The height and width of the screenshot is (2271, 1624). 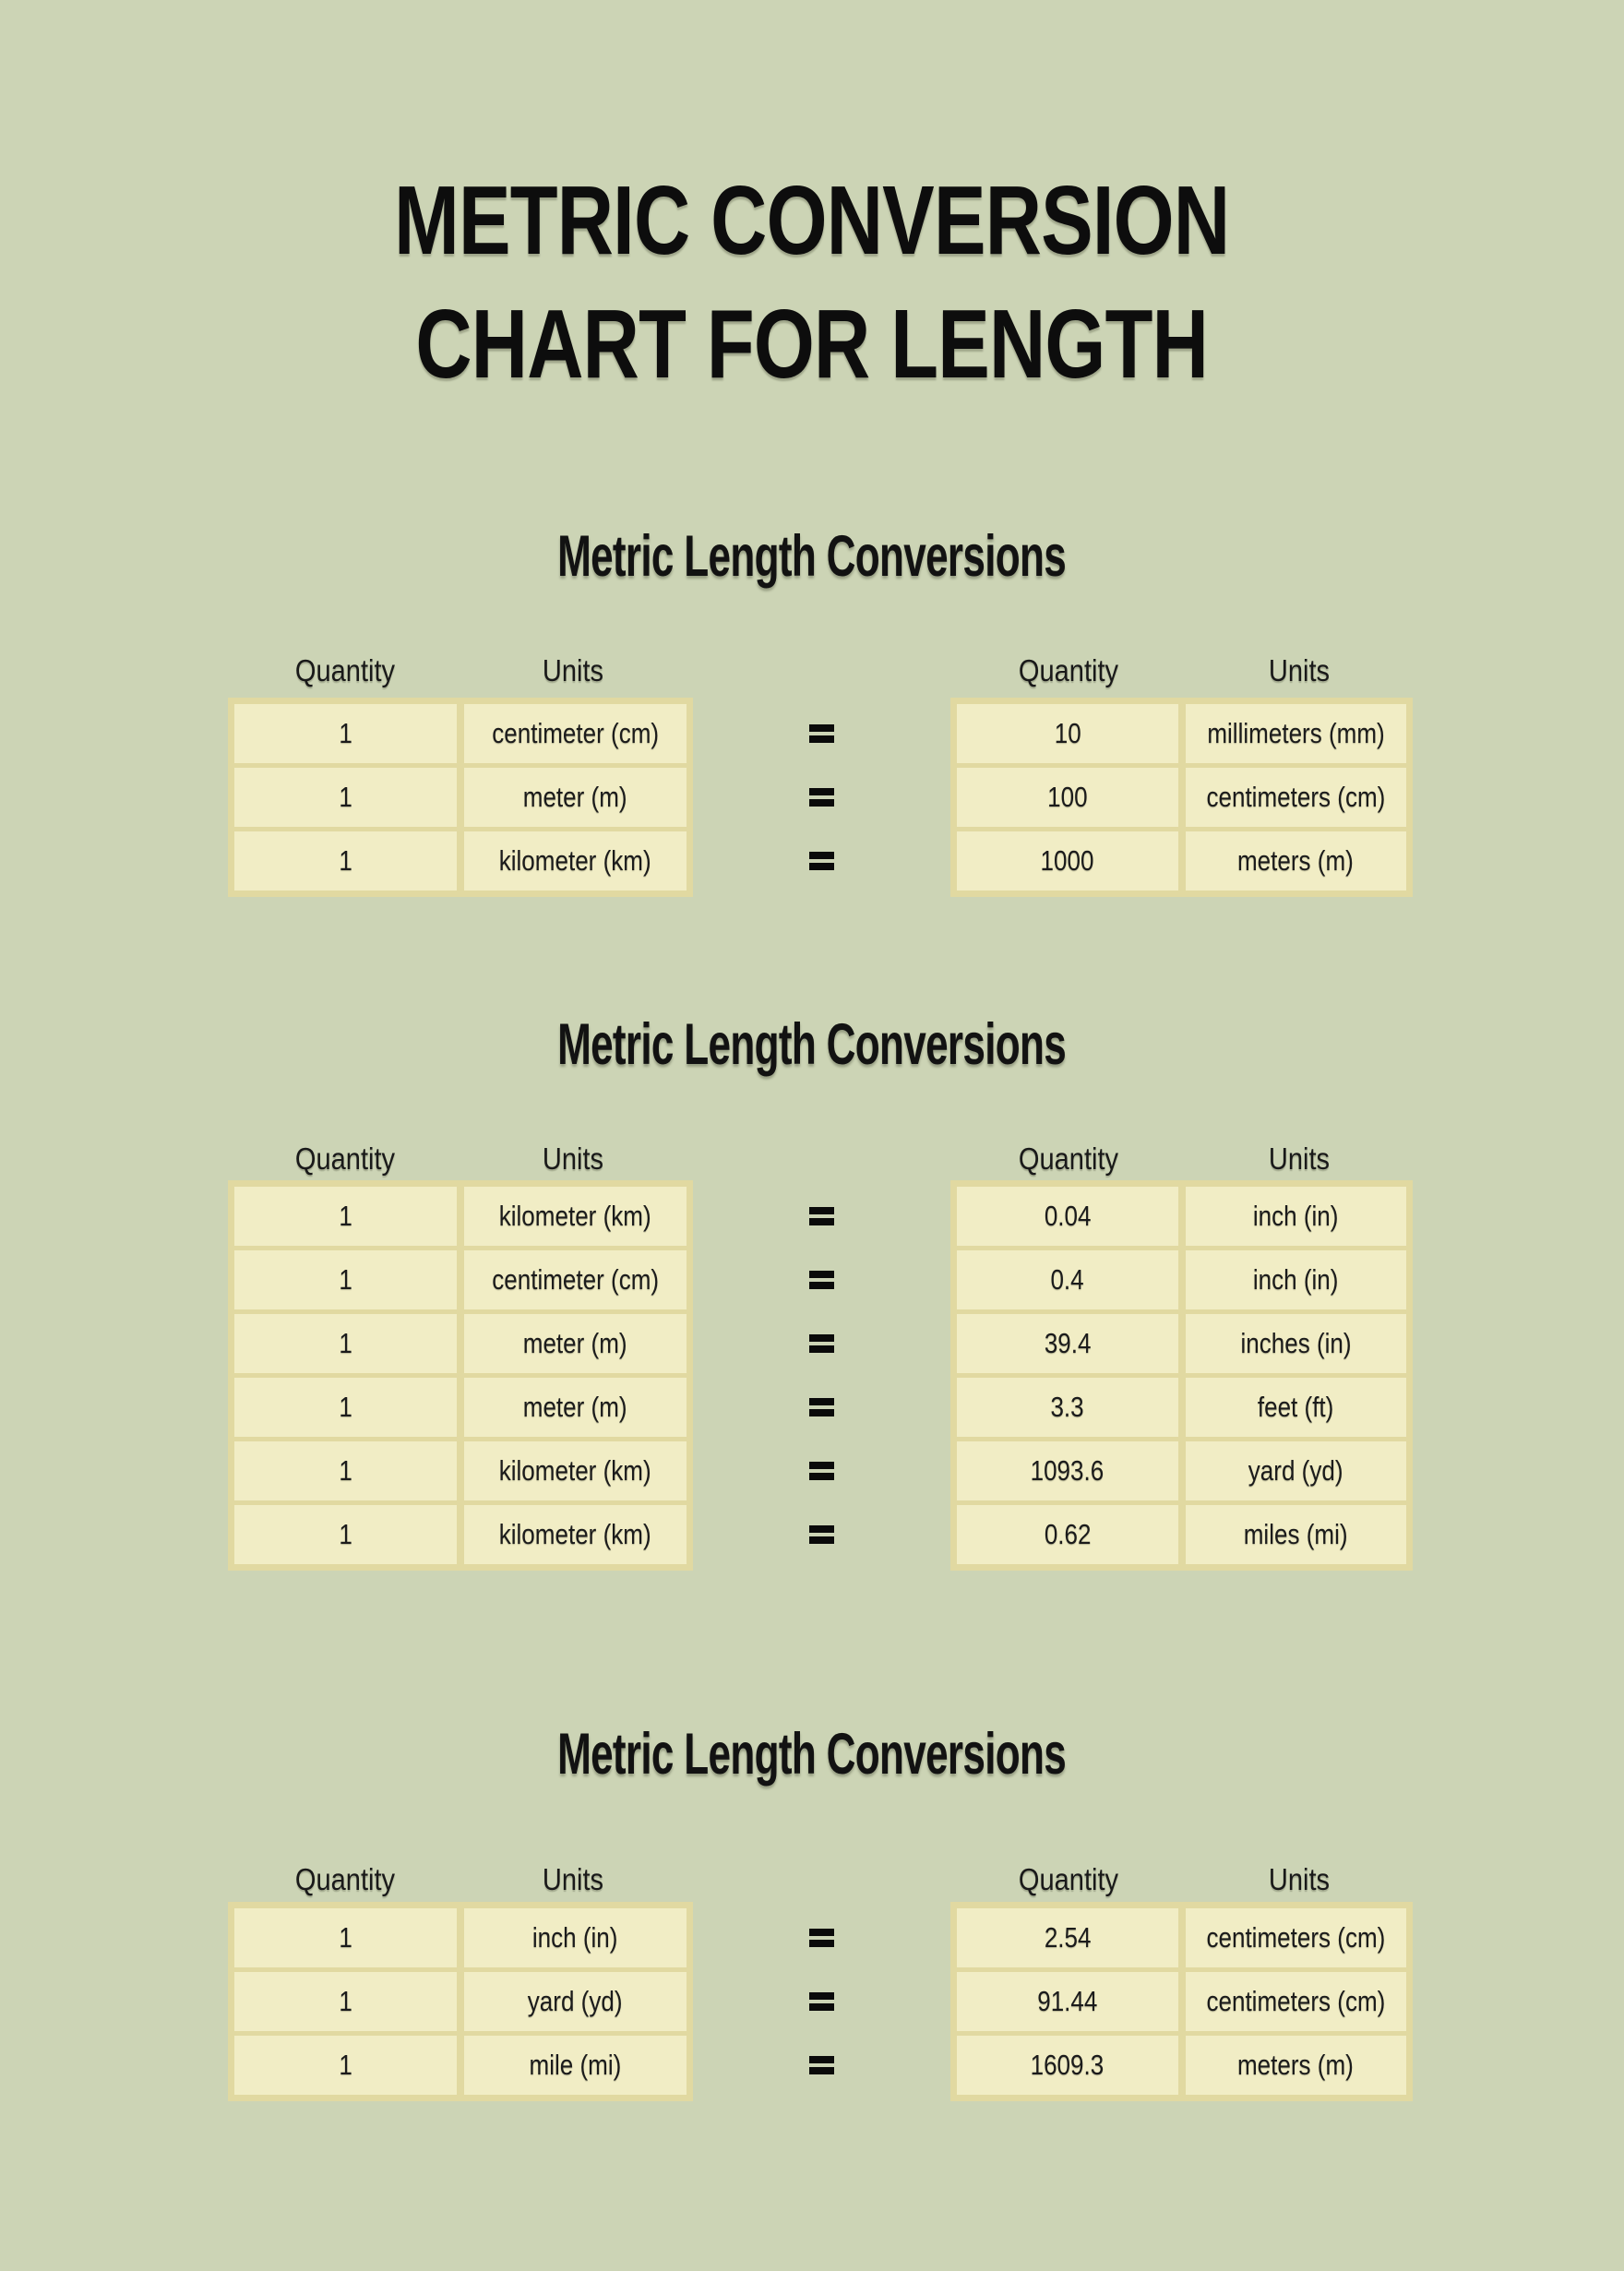 What do you see at coordinates (1067, 1407) in the screenshot?
I see `quantity-cell: 3.3` at bounding box center [1067, 1407].